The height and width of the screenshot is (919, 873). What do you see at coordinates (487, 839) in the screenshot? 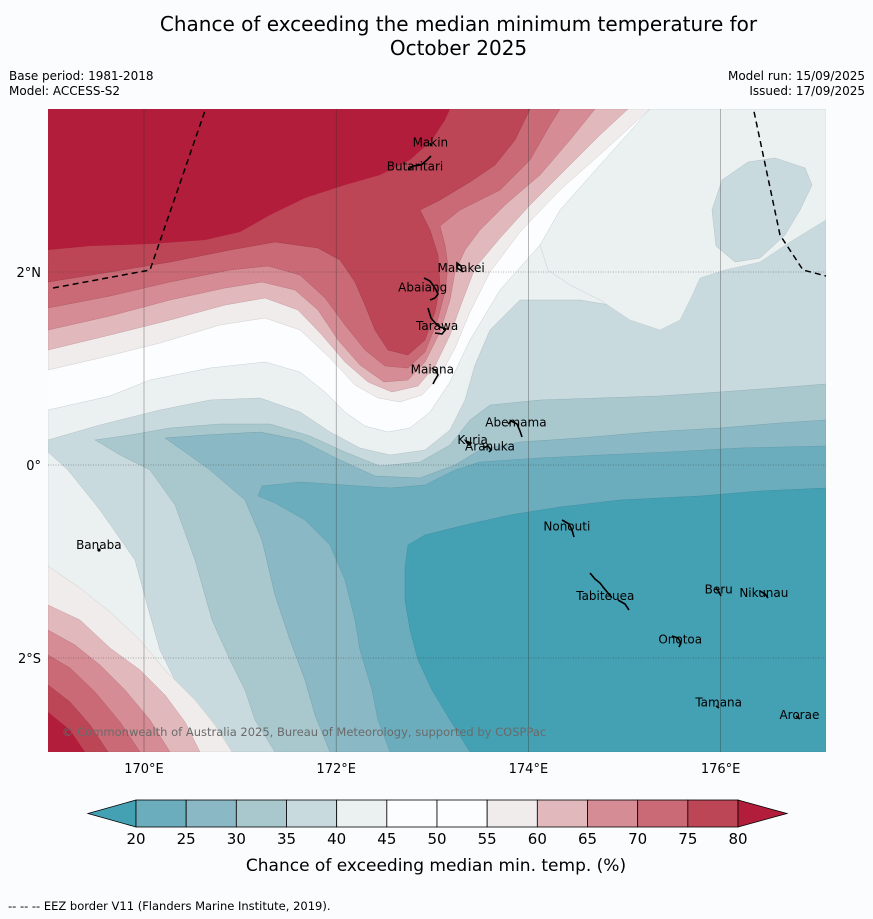
I see `colorbar-tick: 55` at bounding box center [487, 839].